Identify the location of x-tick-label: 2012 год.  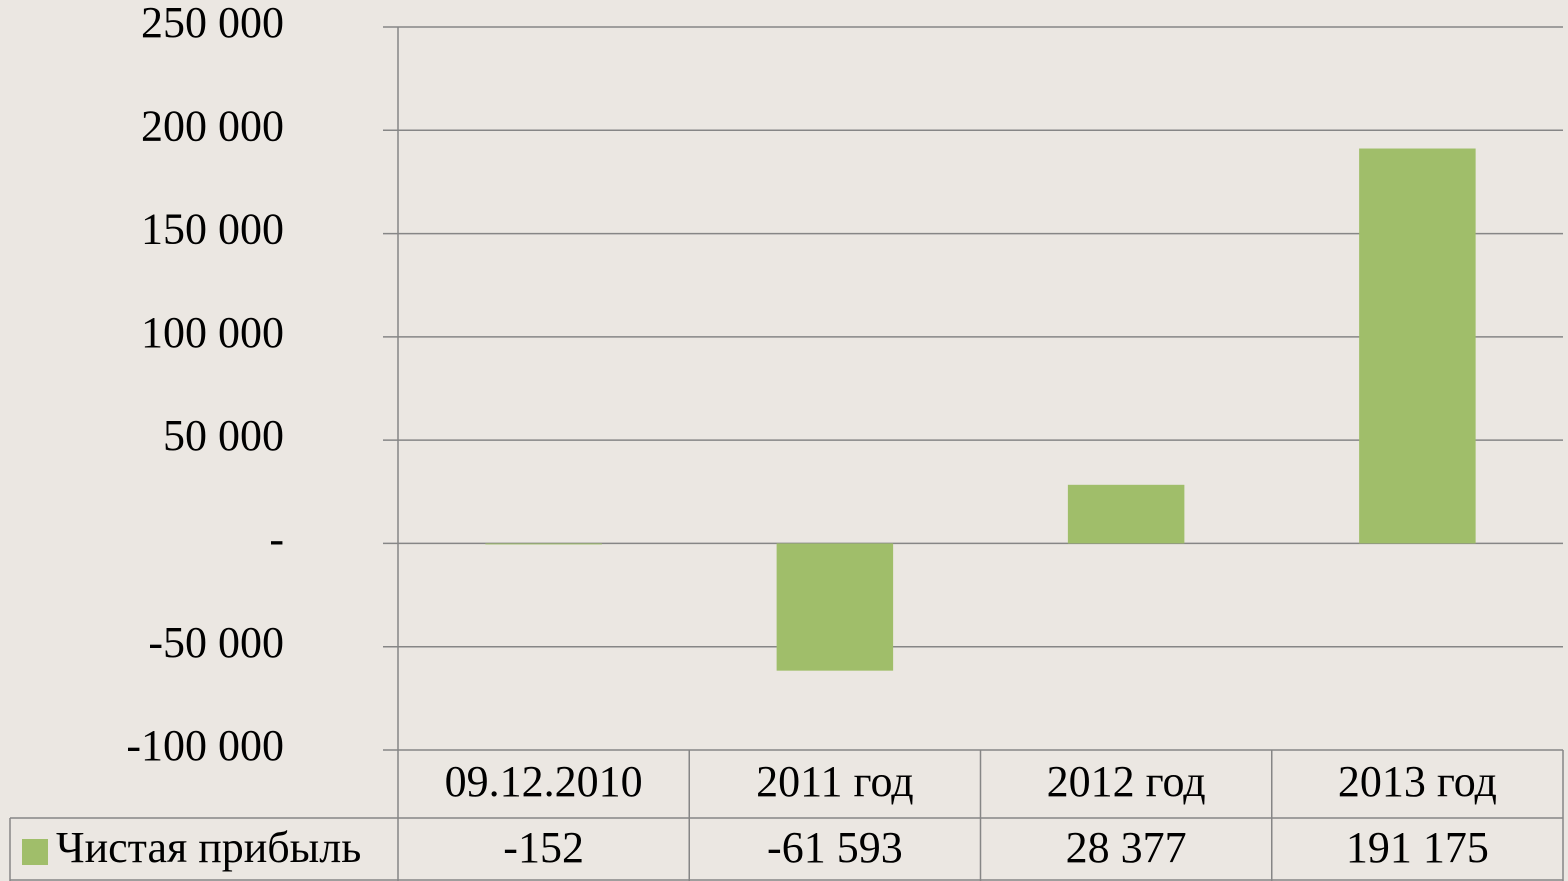
(1126, 781).